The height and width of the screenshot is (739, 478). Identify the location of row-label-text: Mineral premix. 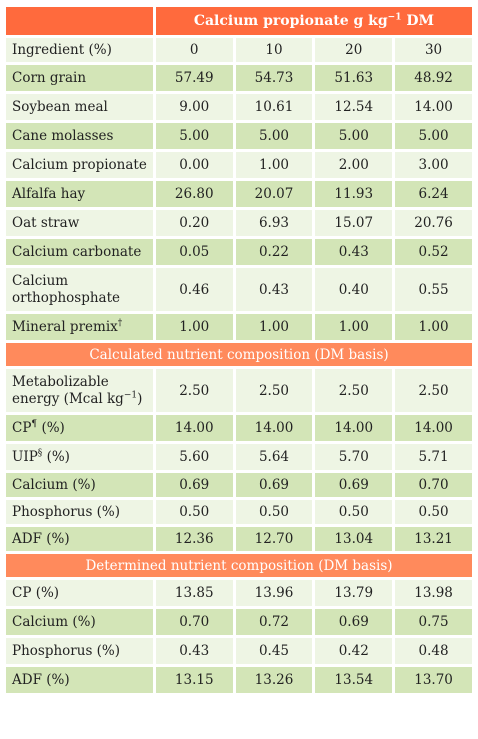
(65, 327).